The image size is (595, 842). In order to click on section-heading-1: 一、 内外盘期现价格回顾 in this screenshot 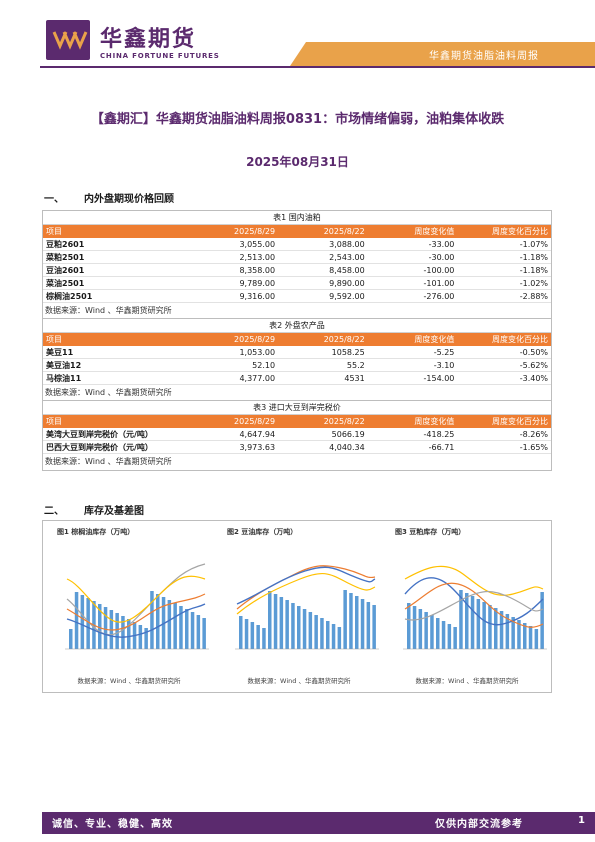, I will do `click(109, 197)`.